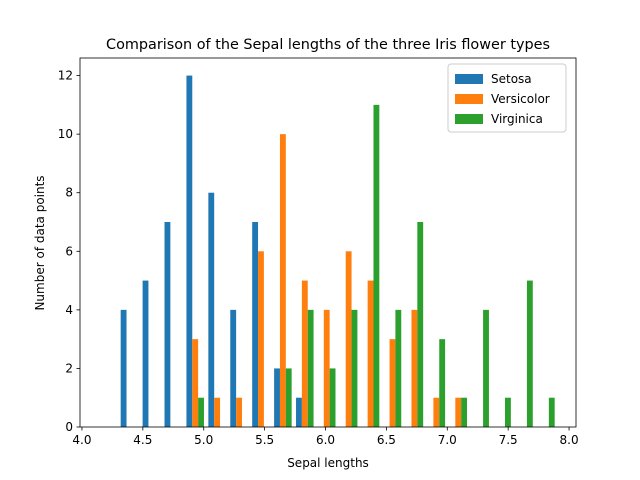 The height and width of the screenshot is (480, 640). What do you see at coordinates (264, 440) in the screenshot?
I see `x-tick-label: 5.5` at bounding box center [264, 440].